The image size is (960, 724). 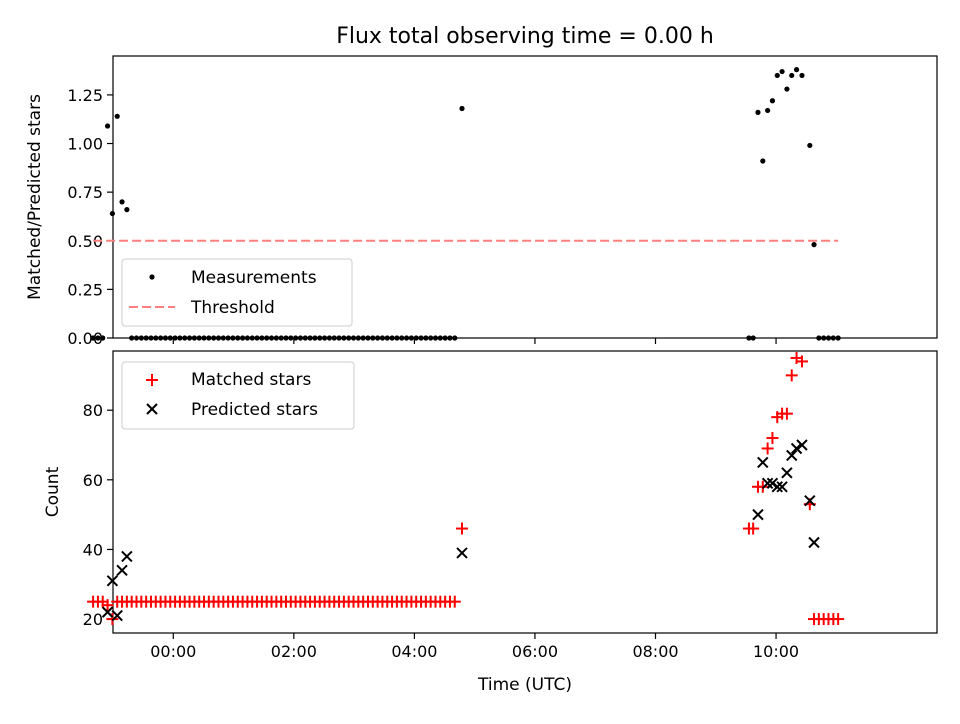 I want to click on y-tick-label: 0.75, so click(x=85, y=192).